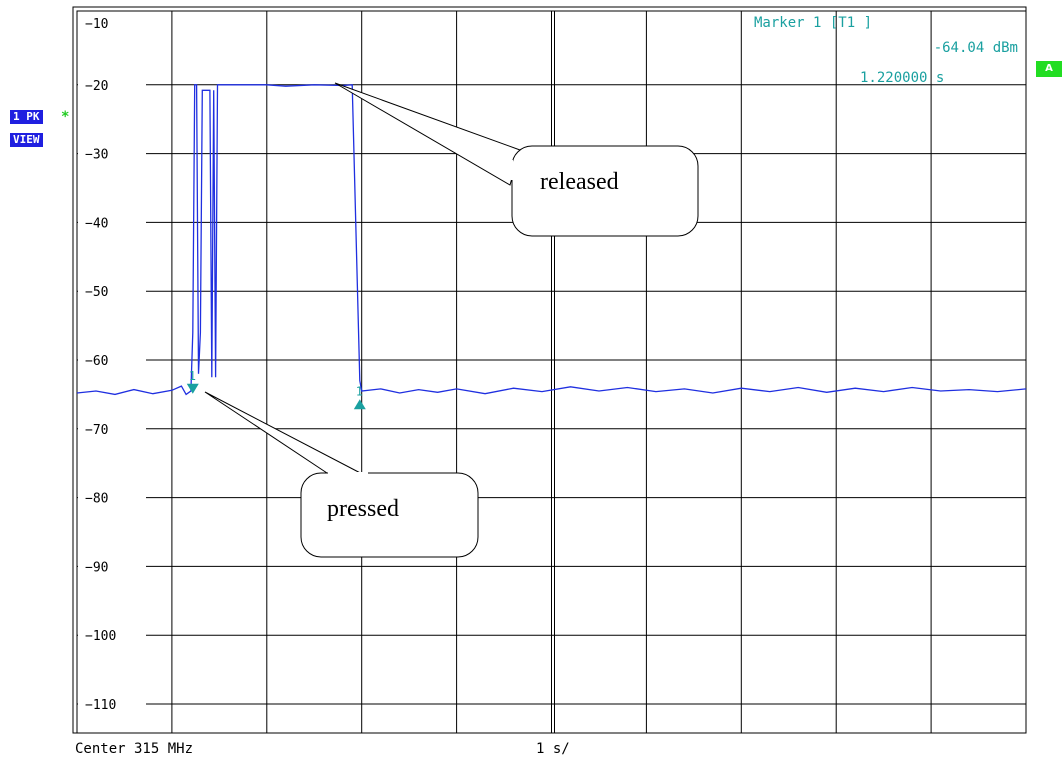 The height and width of the screenshot is (760, 1064). Describe the element at coordinates (96, 223) in the screenshot. I see `y-tick-label: −40` at that location.